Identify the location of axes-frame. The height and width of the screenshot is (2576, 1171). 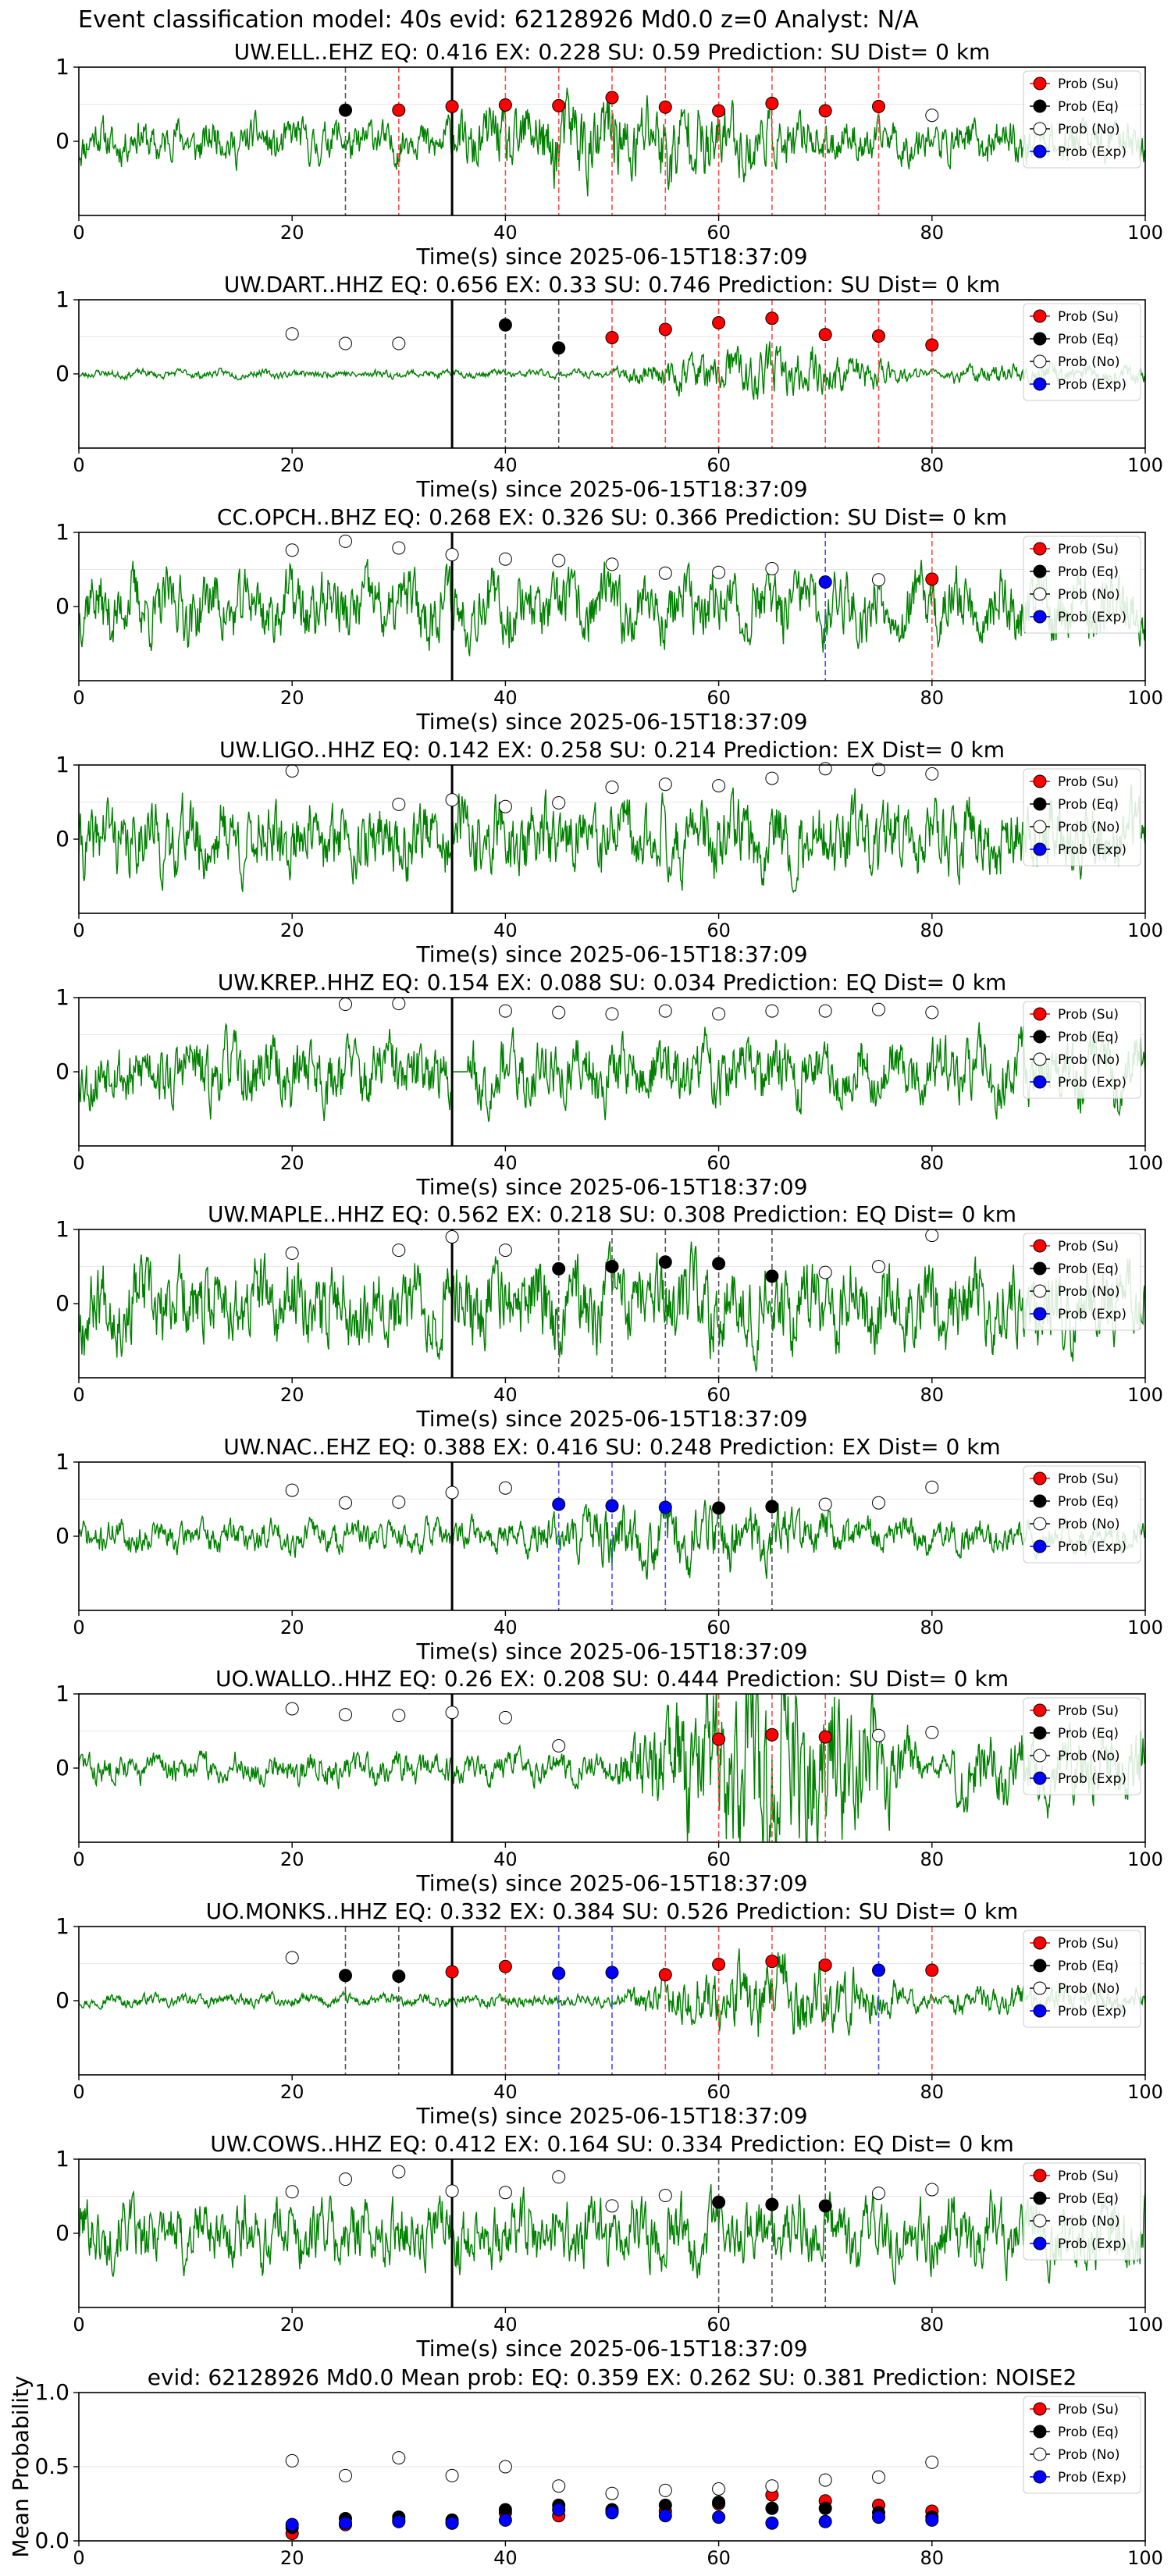
(612, 606).